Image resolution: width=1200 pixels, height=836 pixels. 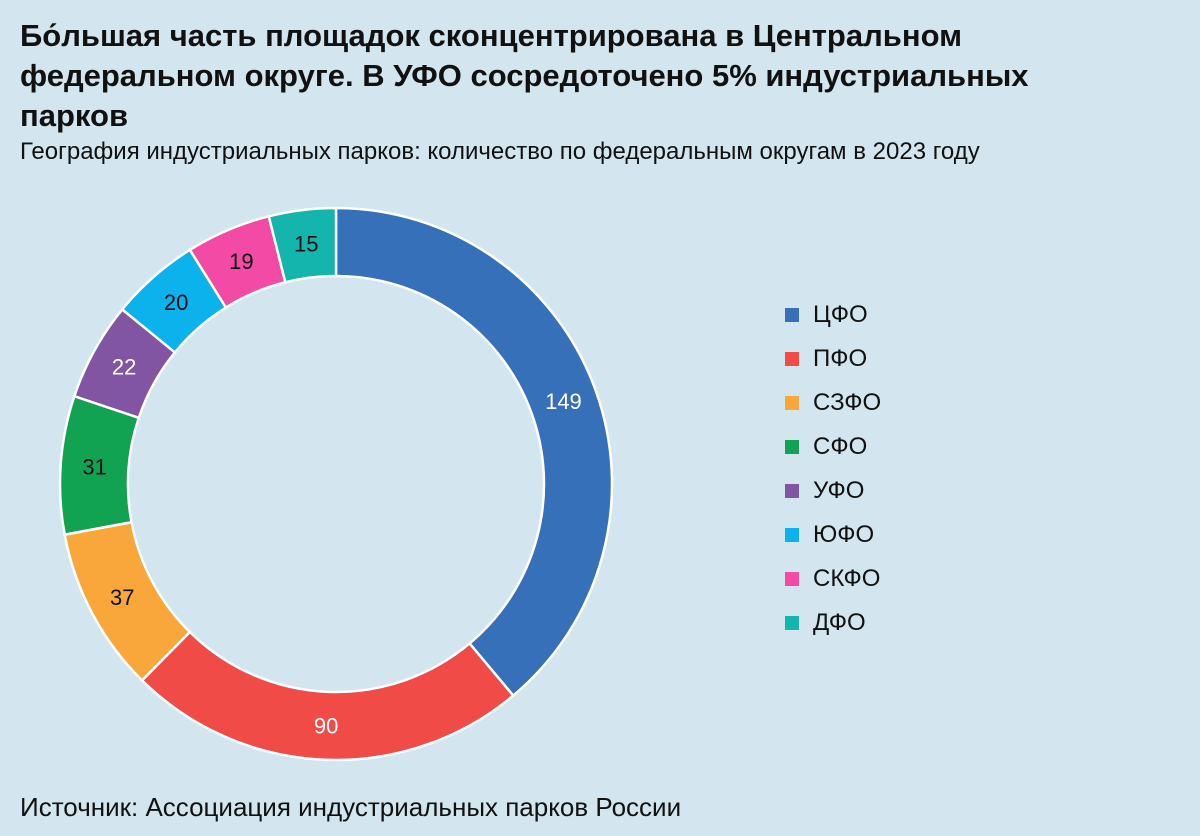 What do you see at coordinates (563, 401) in the screenshot?
I see `slice-label-ЦФО: 149` at bounding box center [563, 401].